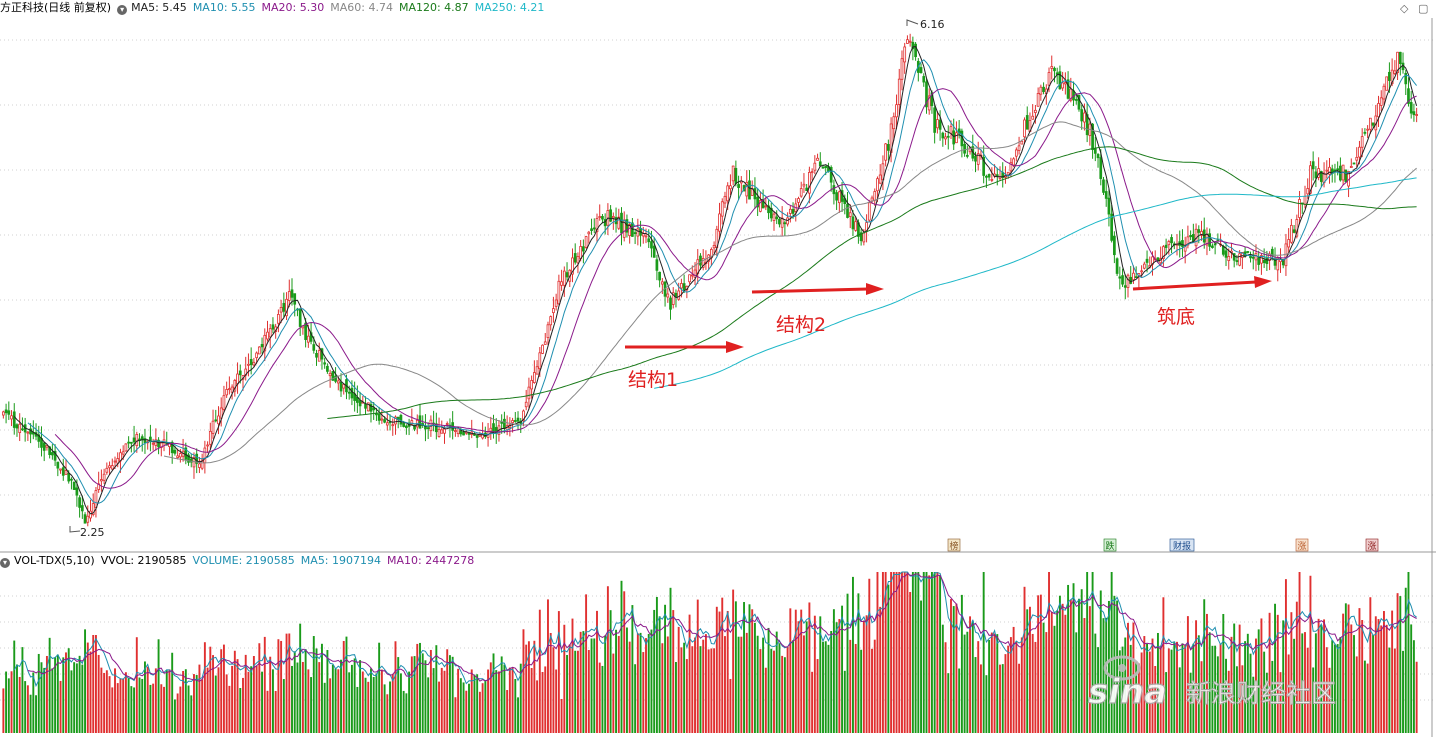  What do you see at coordinates (1372, 545) in the screenshot?
I see `event-tag-5: 涨` at bounding box center [1372, 545].